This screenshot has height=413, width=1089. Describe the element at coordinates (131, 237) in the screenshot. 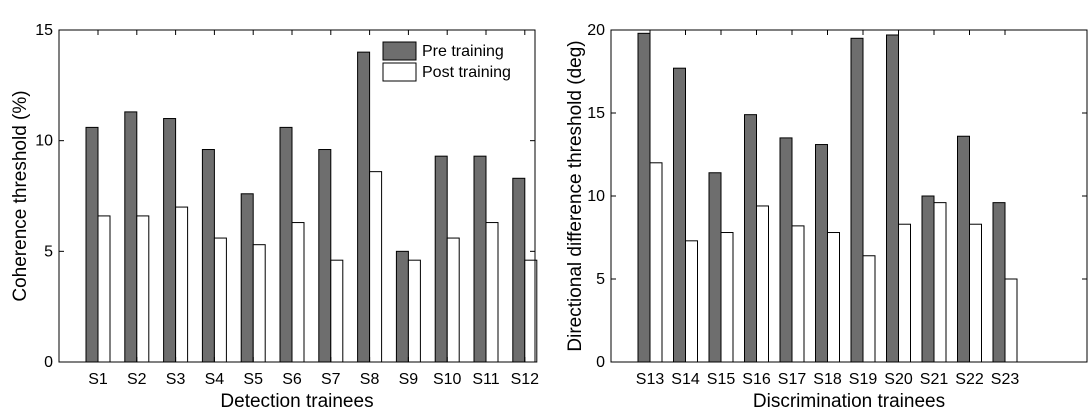

I see `pre-training-bar-s2` at that location.